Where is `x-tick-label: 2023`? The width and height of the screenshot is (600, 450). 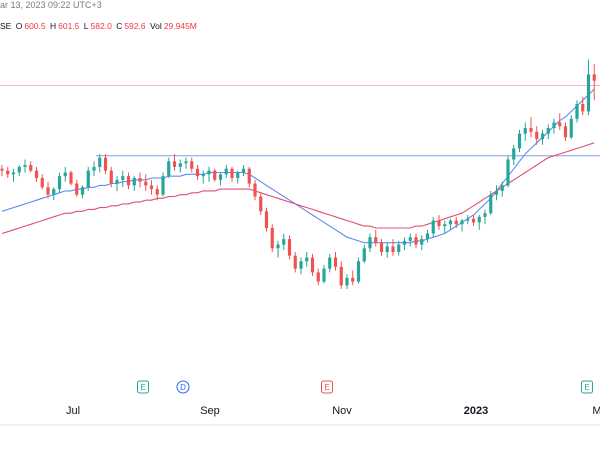 x-tick-label: 2023 is located at coordinates (476, 411).